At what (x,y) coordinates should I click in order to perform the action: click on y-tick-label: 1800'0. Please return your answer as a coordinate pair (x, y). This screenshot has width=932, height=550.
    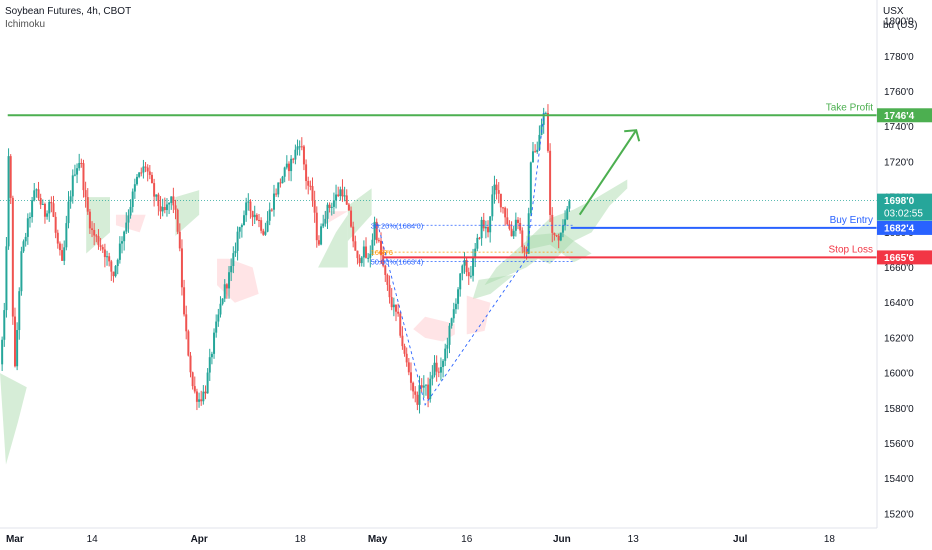
    Looking at the image, I should click on (899, 22).